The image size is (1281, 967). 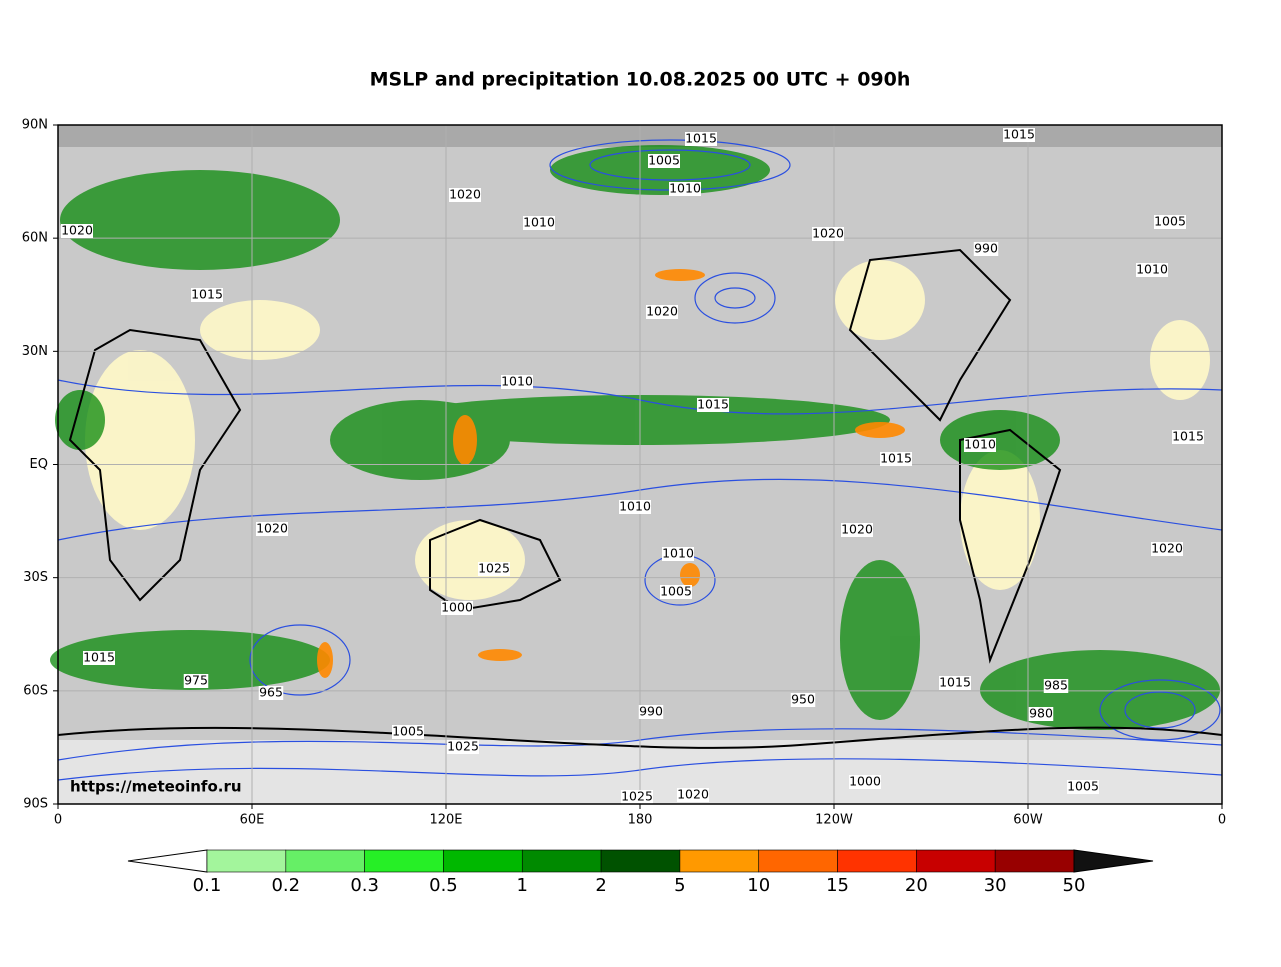 What do you see at coordinates (1074, 885) in the screenshot?
I see `colorbar-label: 50` at bounding box center [1074, 885].